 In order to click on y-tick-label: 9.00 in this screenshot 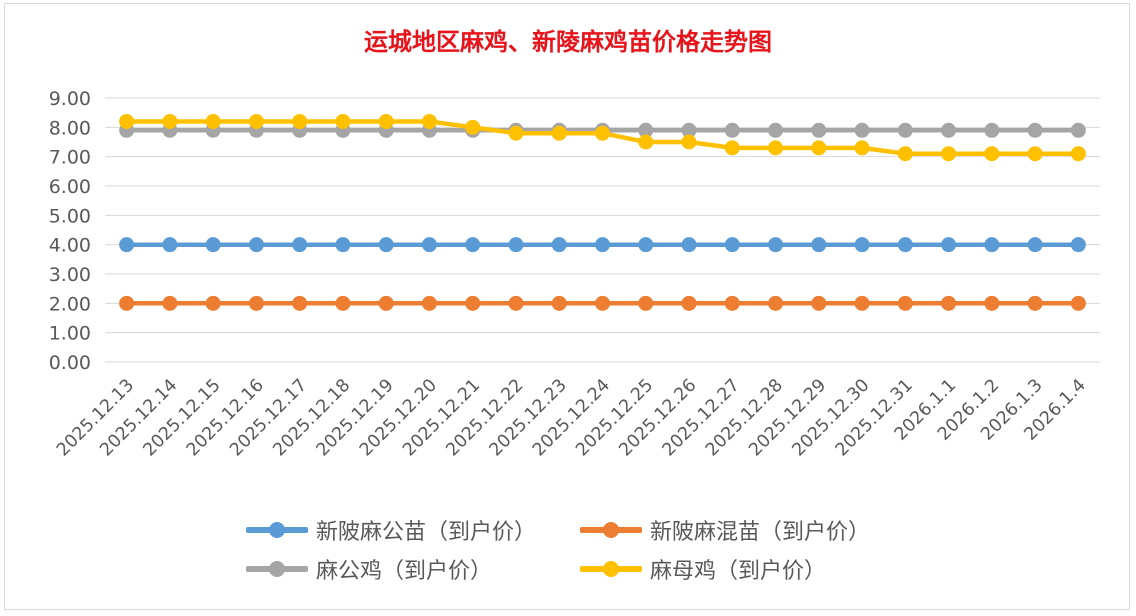, I will do `click(70, 99)`.